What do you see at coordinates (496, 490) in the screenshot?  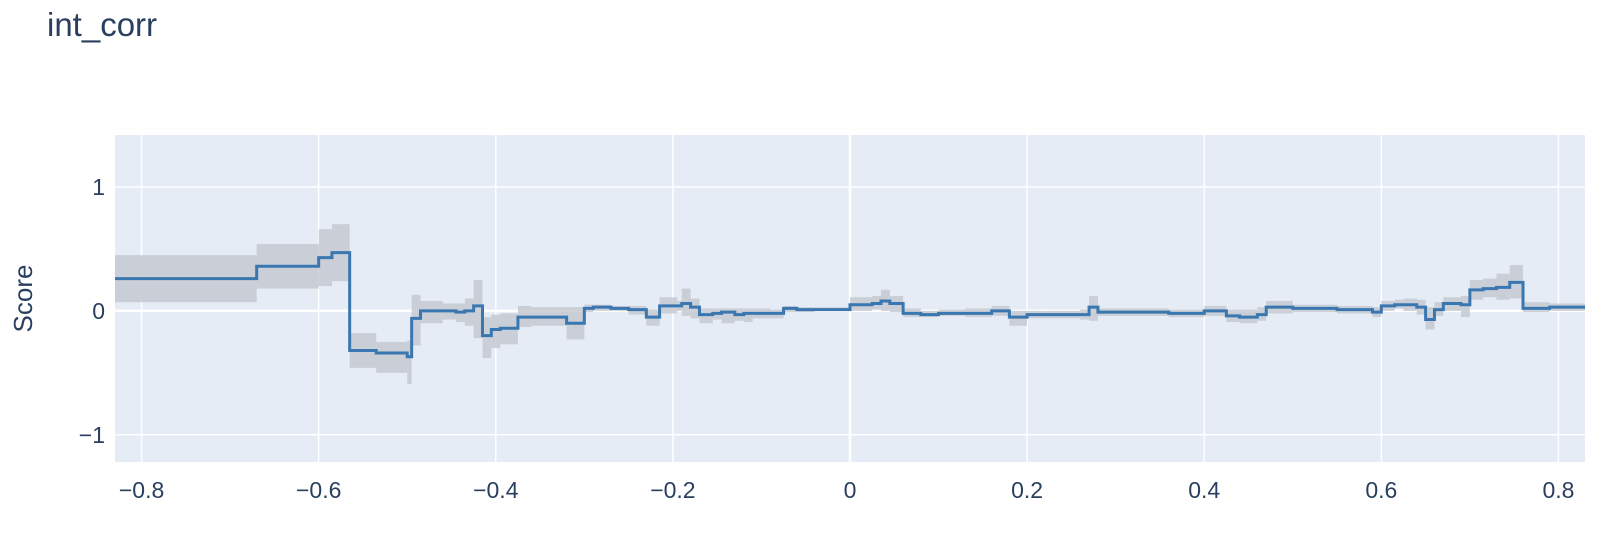 I see `x-tick-label: −0.4` at bounding box center [496, 490].